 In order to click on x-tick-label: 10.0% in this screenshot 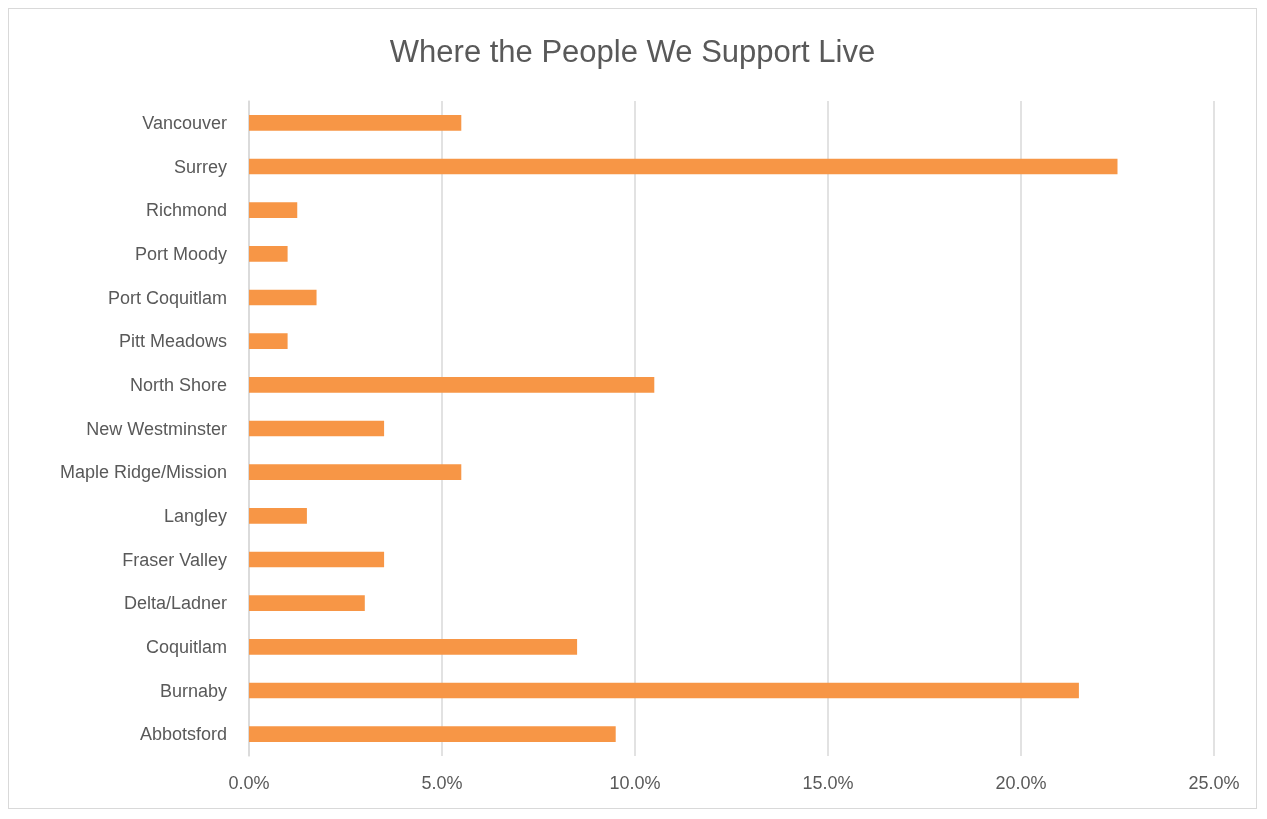, I will do `click(635, 783)`.